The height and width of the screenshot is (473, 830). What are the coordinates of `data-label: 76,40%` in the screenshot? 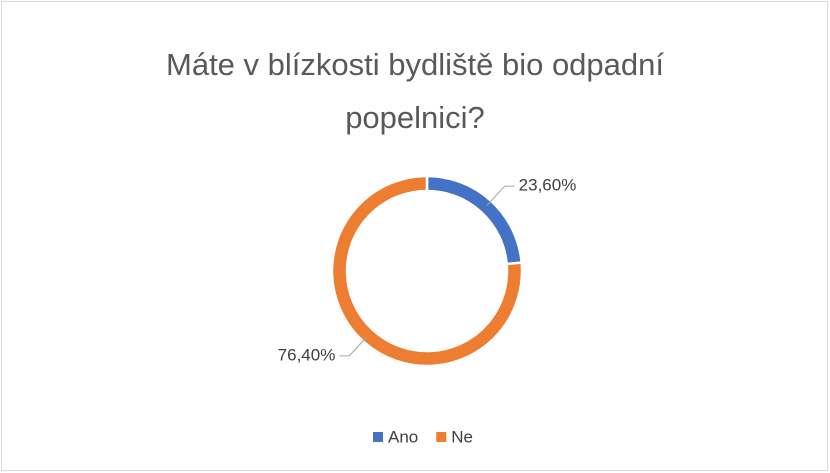 It's located at (307, 354).